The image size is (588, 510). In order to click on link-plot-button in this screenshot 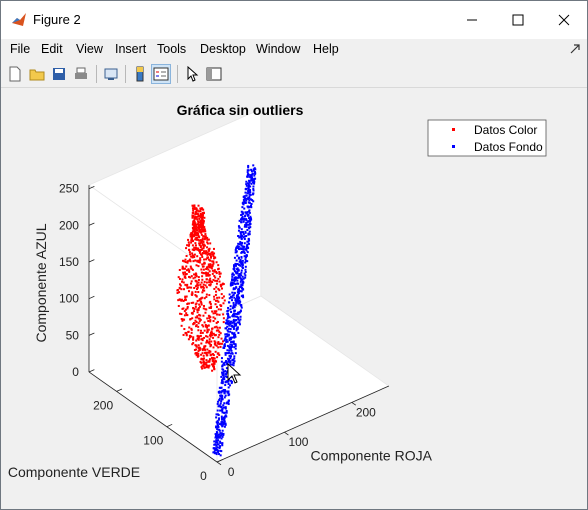, I will do `click(111, 74)`.